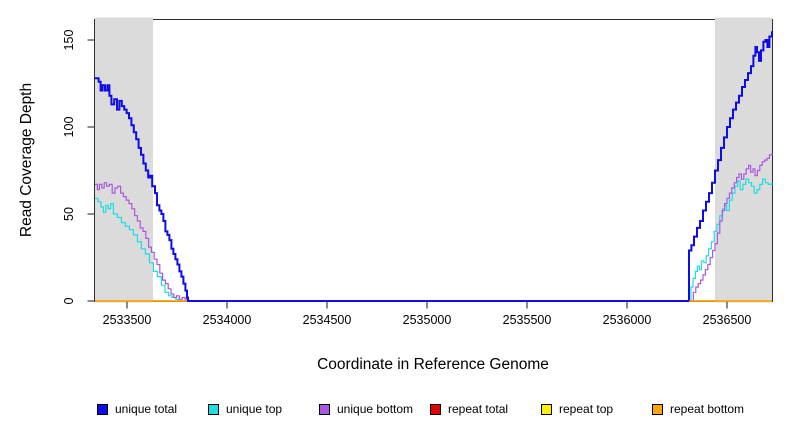  Describe the element at coordinates (69, 214) in the screenshot. I see `y-tick-label: 50` at that location.